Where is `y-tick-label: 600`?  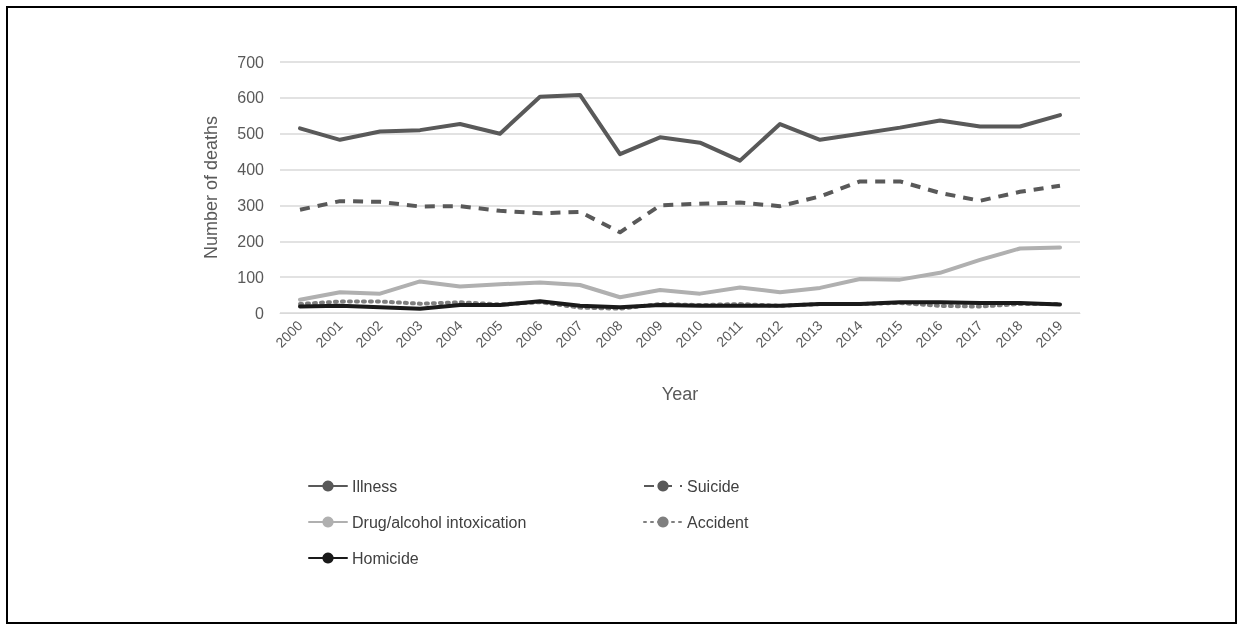
y-tick-label: 600 is located at coordinates (251, 98).